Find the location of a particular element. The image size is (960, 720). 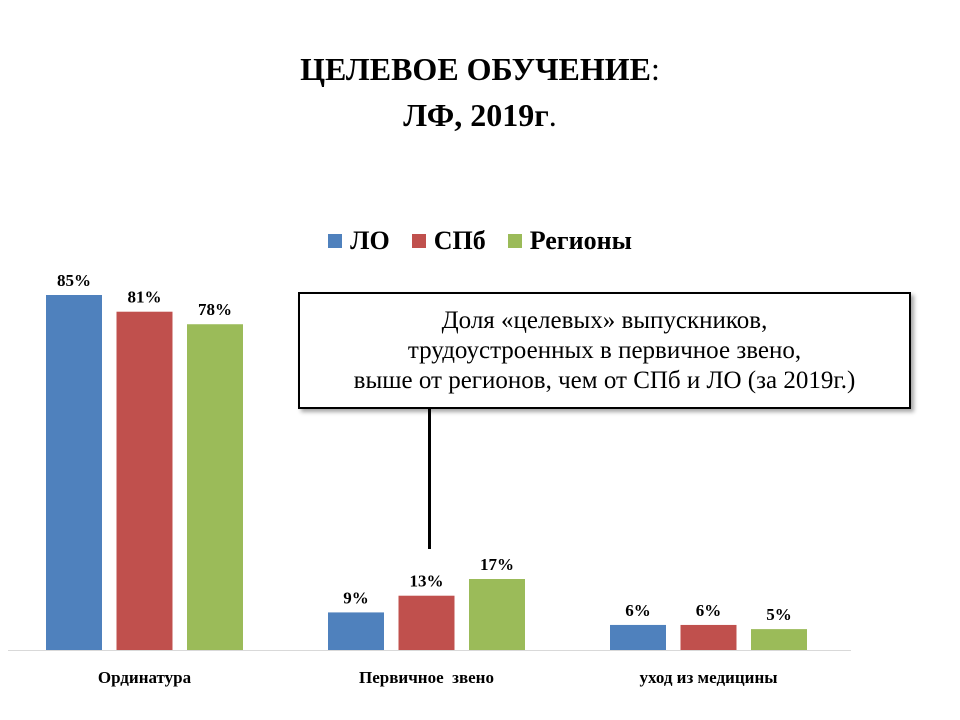

category-label-primary-care: Первичное звено is located at coordinates (426, 677).